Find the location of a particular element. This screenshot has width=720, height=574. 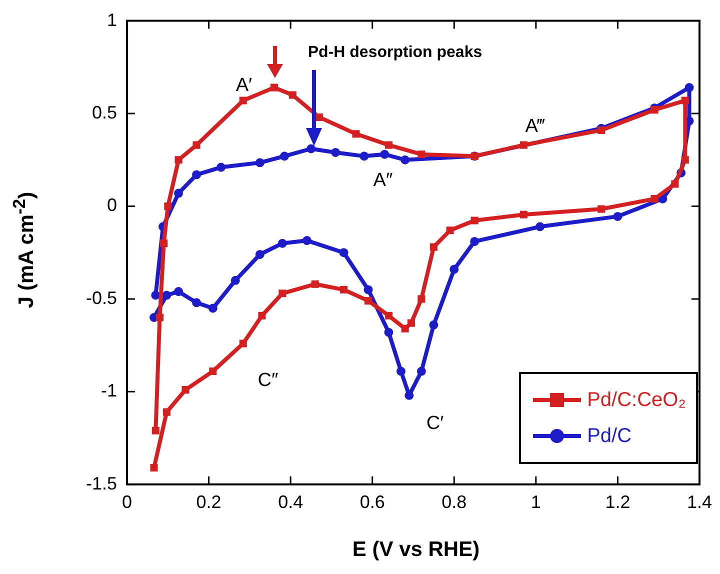

legend-label: Pd/C is located at coordinates (609, 436).